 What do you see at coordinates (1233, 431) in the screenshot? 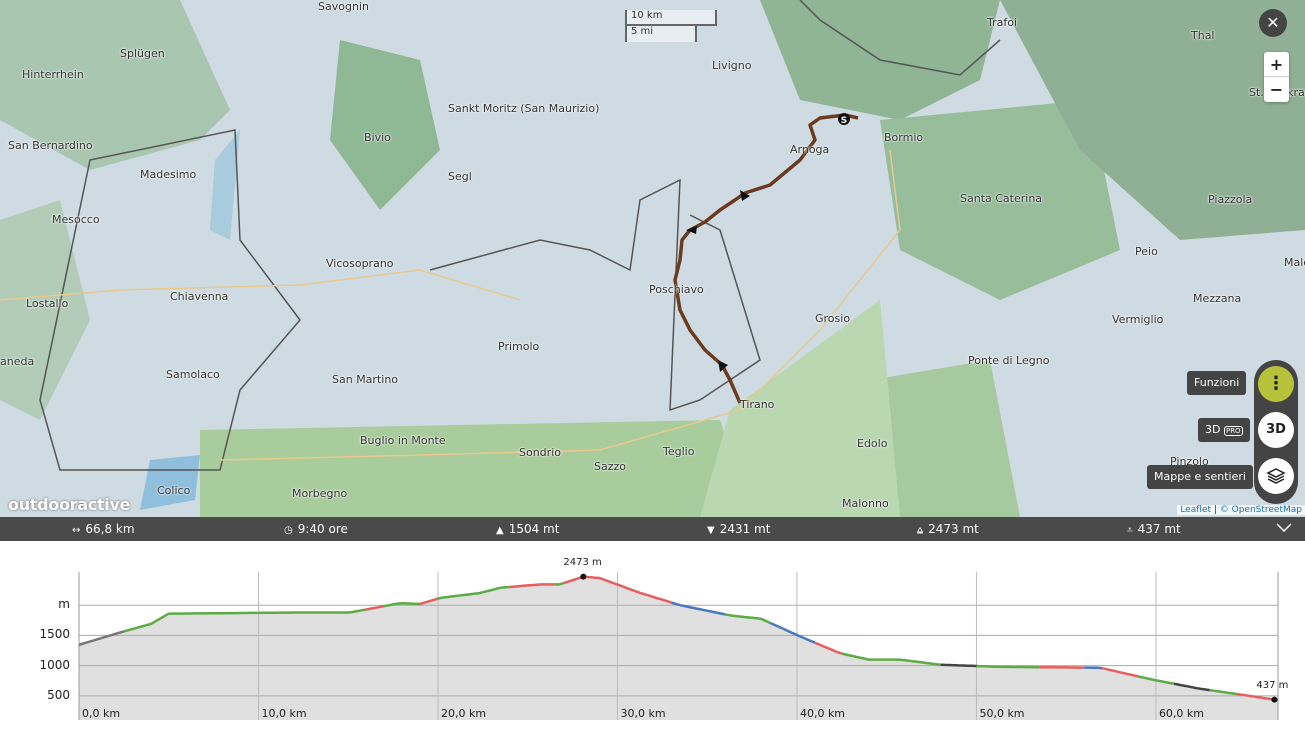
I see `pro-badge-icon: PRO` at bounding box center [1233, 431].